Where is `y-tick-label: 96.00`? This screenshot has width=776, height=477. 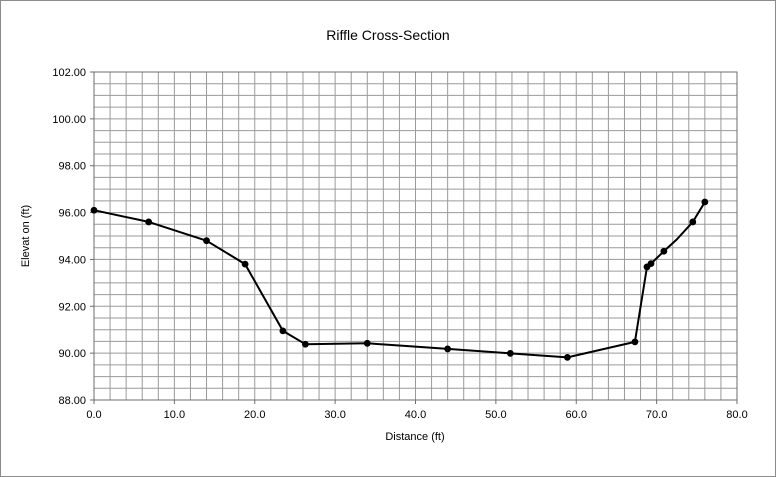 y-tick-label: 96.00 is located at coordinates (72, 214).